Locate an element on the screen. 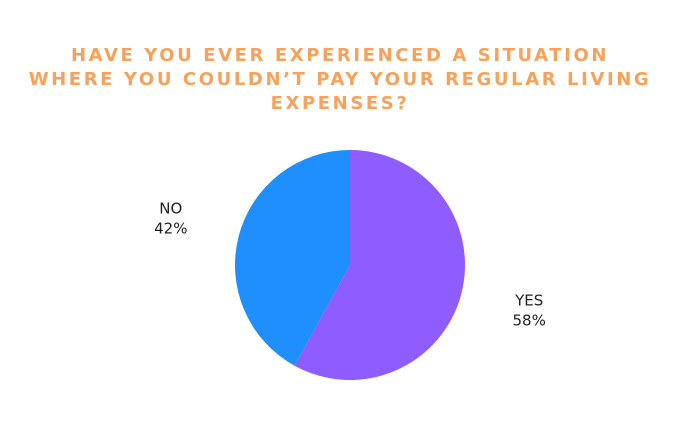  slice-value-label: 58% is located at coordinates (529, 321).